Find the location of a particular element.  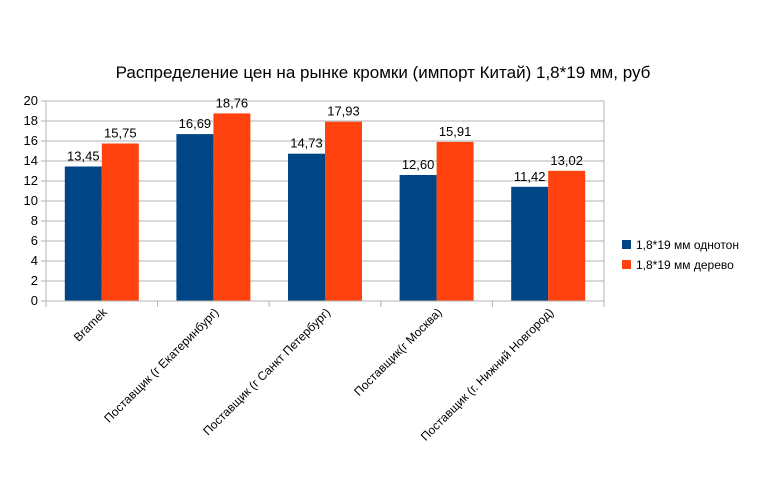

y-tick-label: 18 is located at coordinates (31, 120).